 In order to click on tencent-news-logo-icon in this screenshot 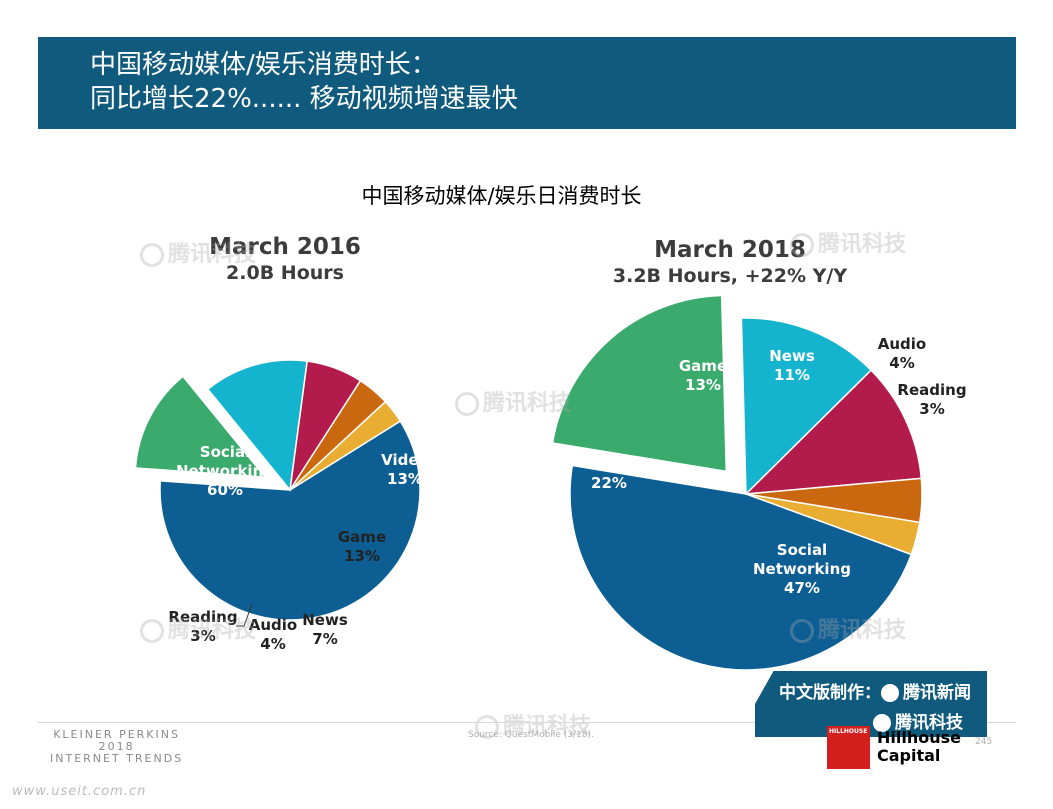, I will do `click(890, 693)`.